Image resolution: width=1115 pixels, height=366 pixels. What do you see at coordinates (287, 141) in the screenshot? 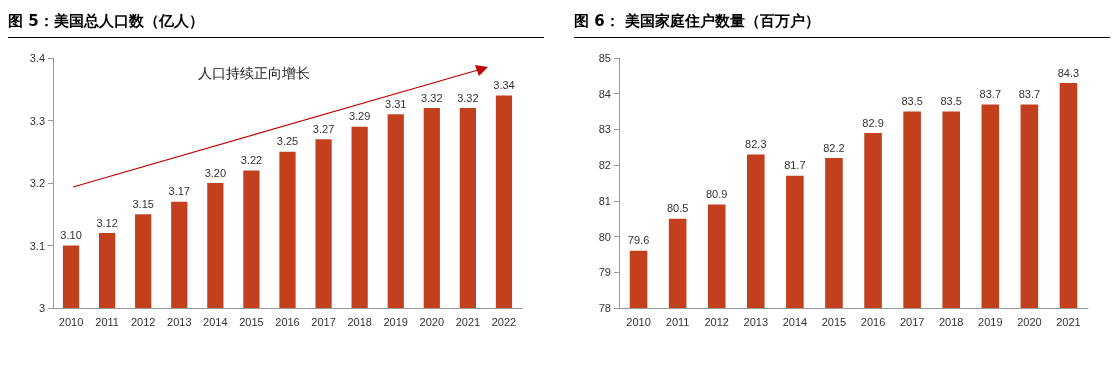
I see `data-label: 3.25` at bounding box center [287, 141].